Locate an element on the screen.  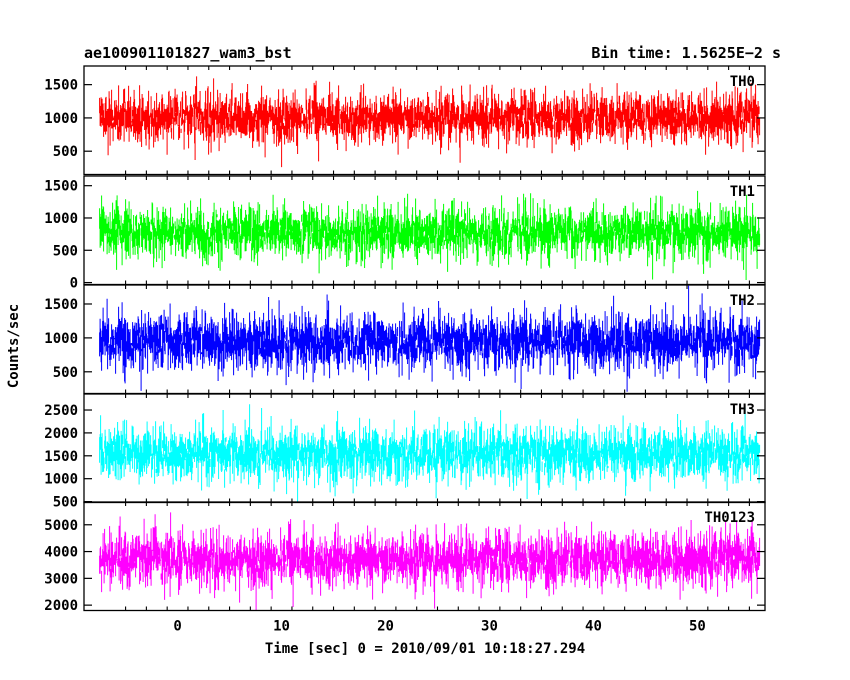
series-th0 is located at coordinates (430, 122).